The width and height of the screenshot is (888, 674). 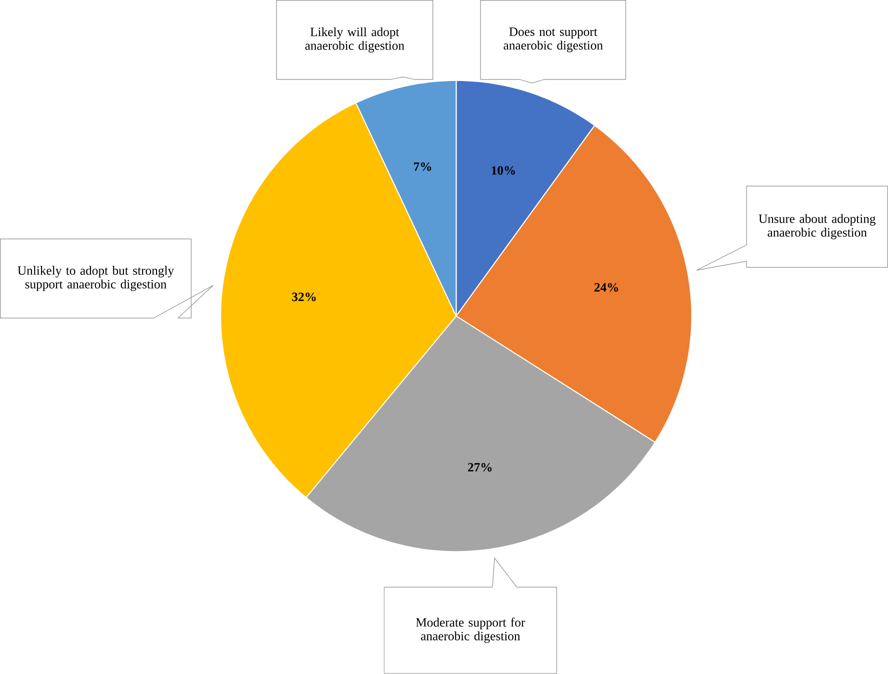 What do you see at coordinates (503, 170) in the screenshot?
I see `data-label: 10%` at bounding box center [503, 170].